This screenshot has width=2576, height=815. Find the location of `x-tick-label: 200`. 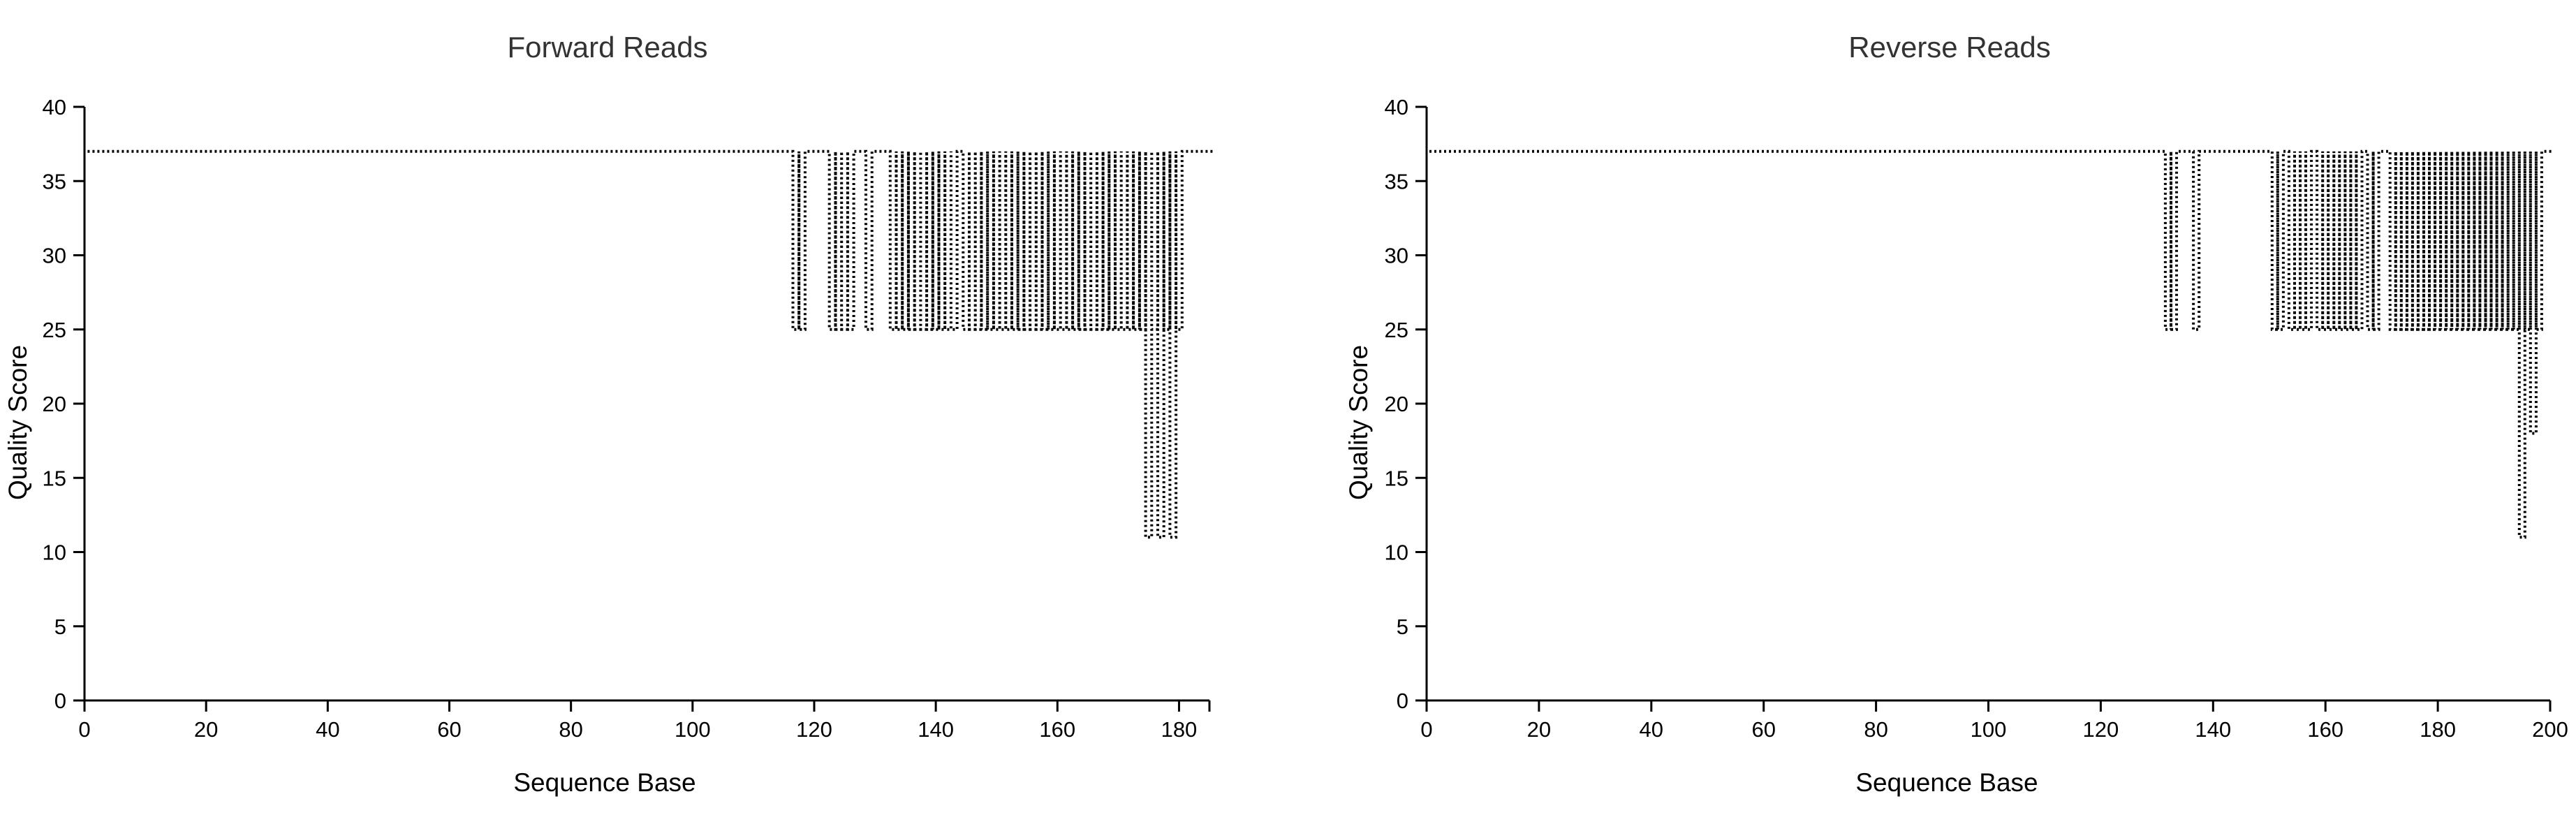

x-tick-label: 200 is located at coordinates (2550, 729).